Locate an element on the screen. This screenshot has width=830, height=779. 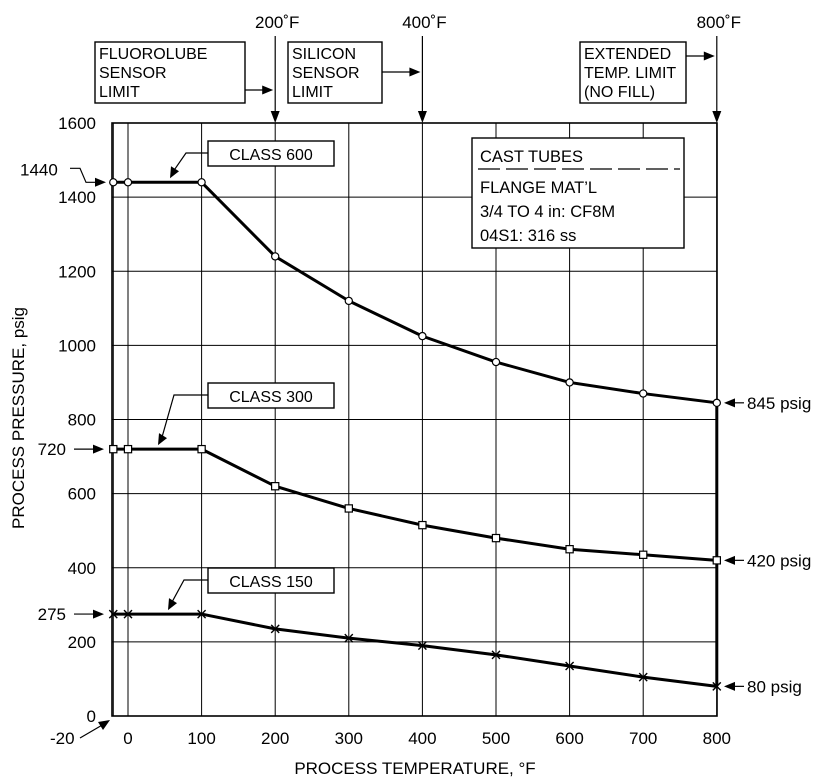
material-note-line: 3/4 TO 4 in: CF8M is located at coordinates (547, 212).